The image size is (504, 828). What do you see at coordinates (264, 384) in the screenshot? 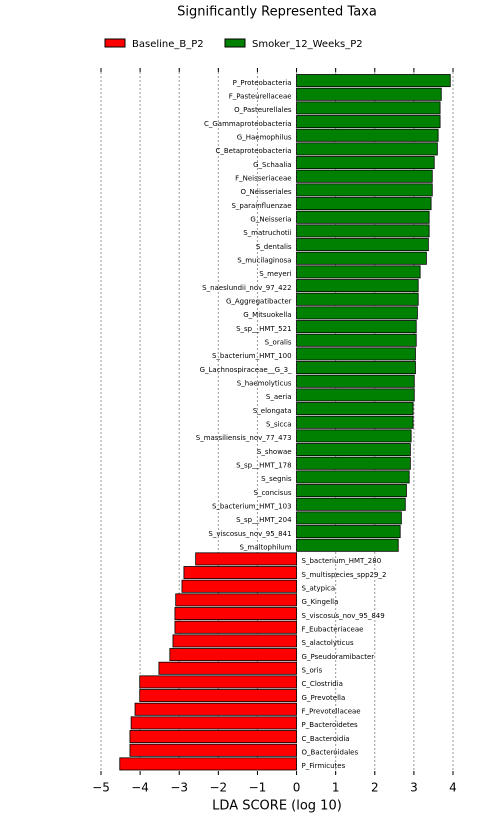
I see `category-label: S_haemolyticus` at bounding box center [264, 384].